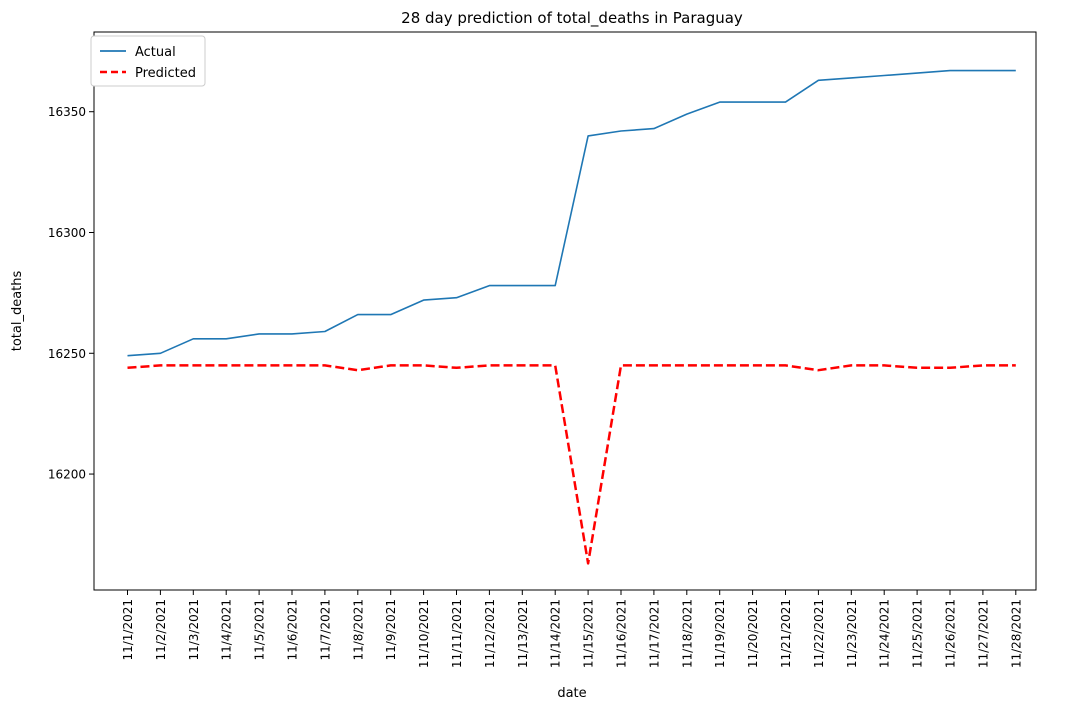 Image resolution: width=1070 pixels, height=709 pixels. What do you see at coordinates (391, 630) in the screenshot?
I see `x-tick-label: 11/9/2021` at bounding box center [391, 630].